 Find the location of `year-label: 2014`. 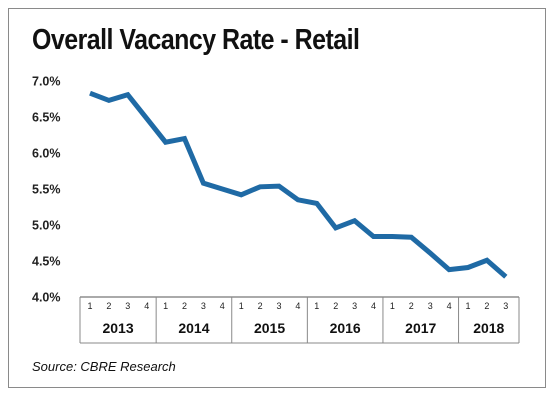

year-label: 2014 is located at coordinates (193, 328).